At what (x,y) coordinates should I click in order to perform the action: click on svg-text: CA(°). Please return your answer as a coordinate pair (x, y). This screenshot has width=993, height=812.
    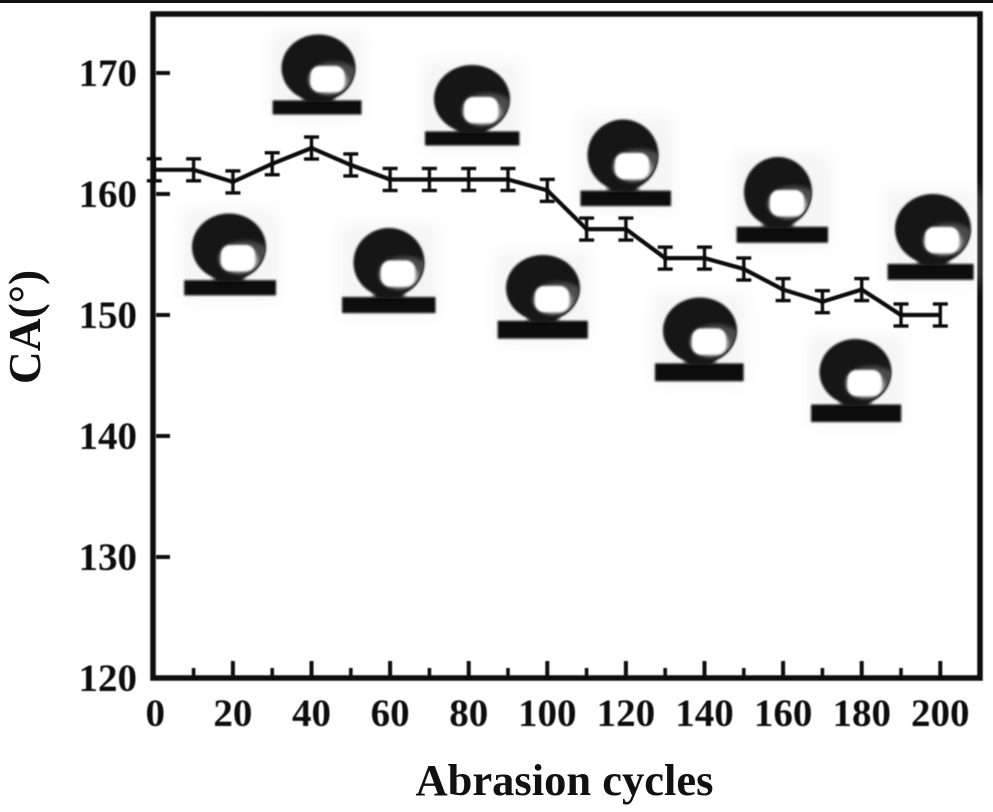
    Looking at the image, I should click on (25, 327).